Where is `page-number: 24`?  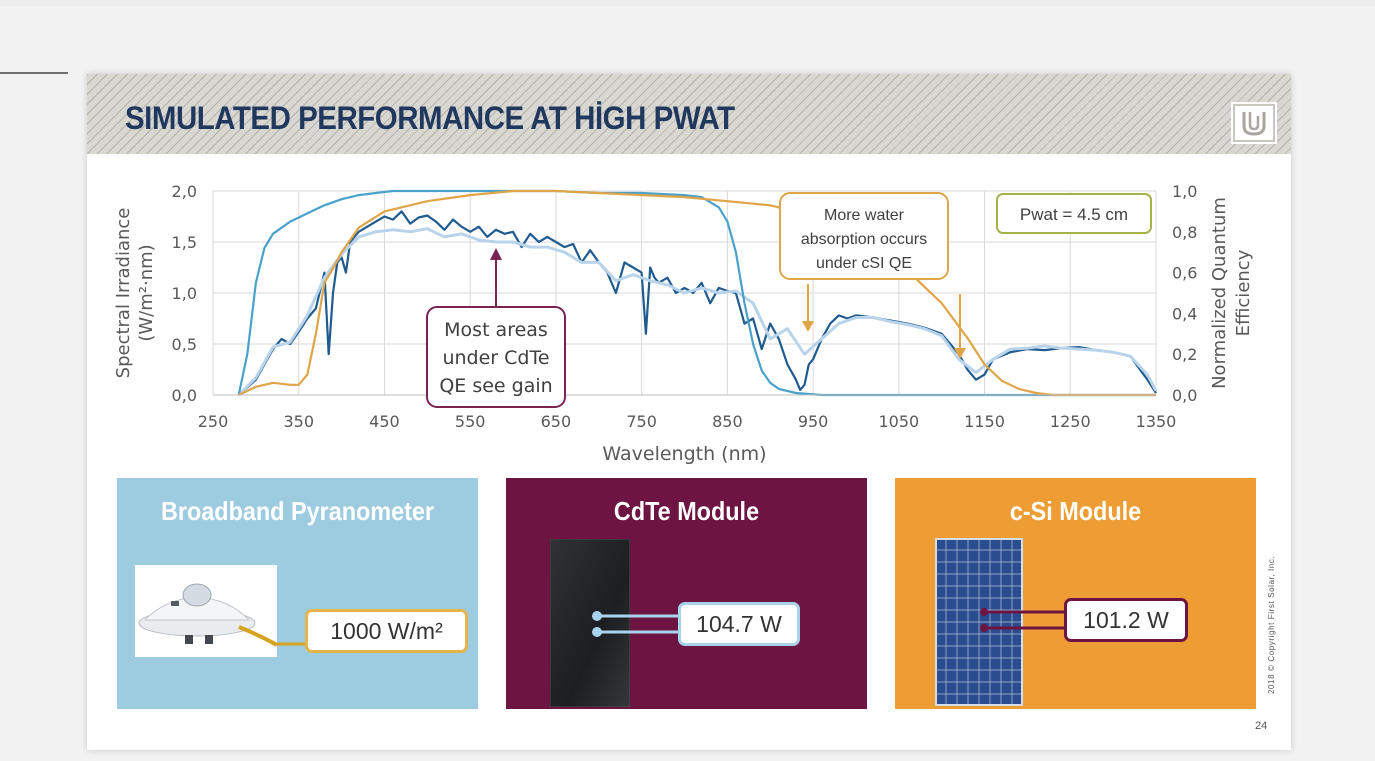 page-number: 24 is located at coordinates (1261, 726).